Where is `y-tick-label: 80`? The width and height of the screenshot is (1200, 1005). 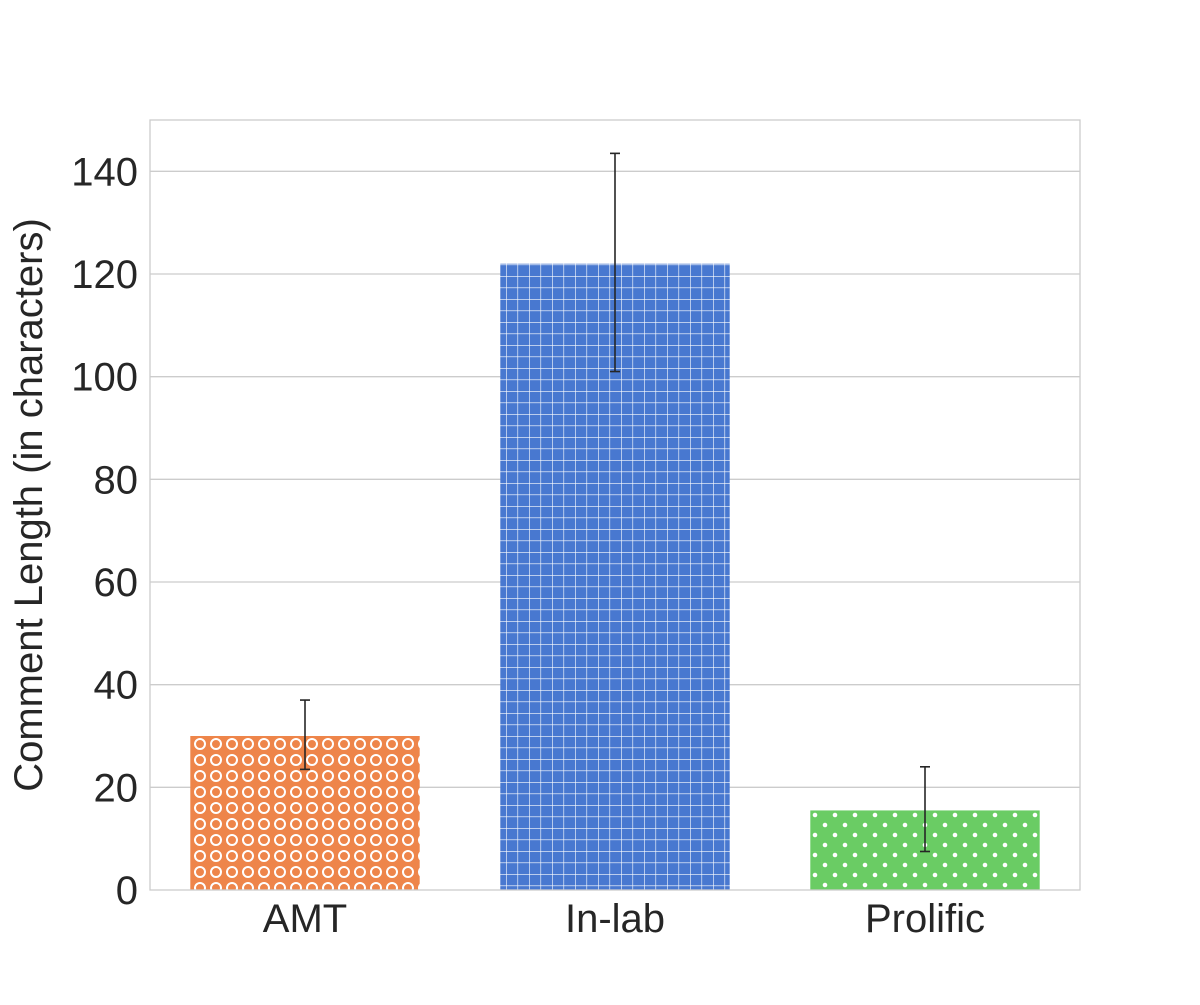
y-tick-label: 80 is located at coordinates (116, 480).